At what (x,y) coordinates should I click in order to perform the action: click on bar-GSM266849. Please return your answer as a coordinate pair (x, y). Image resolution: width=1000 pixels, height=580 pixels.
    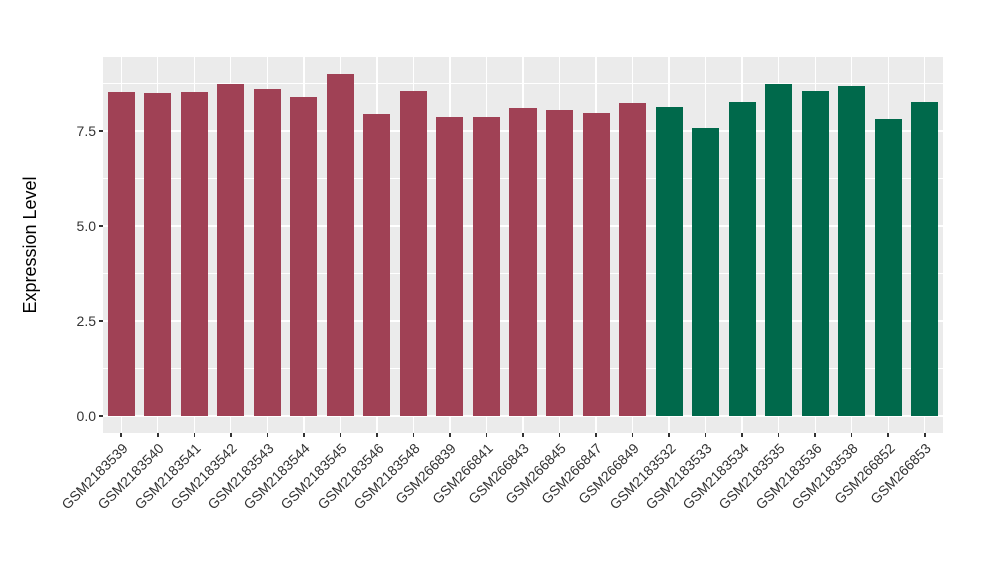
    Looking at the image, I should click on (633, 259).